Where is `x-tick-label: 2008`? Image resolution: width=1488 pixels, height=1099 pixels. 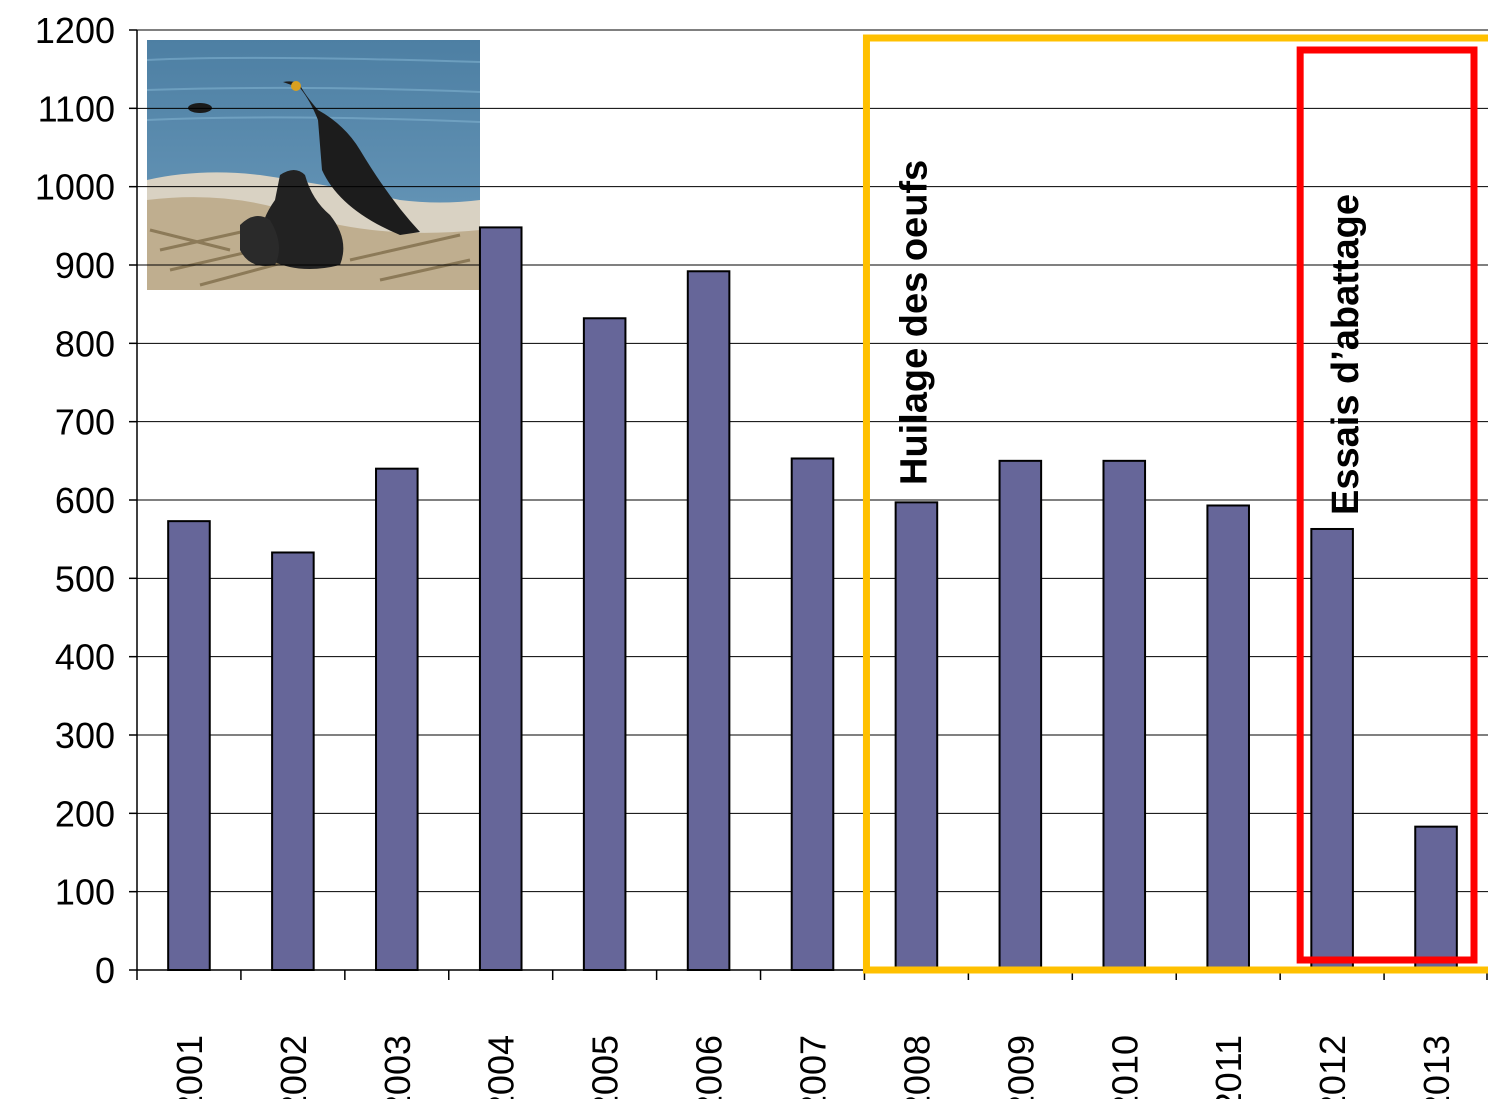
x-tick-label: 2008 is located at coordinates (916, 1067).